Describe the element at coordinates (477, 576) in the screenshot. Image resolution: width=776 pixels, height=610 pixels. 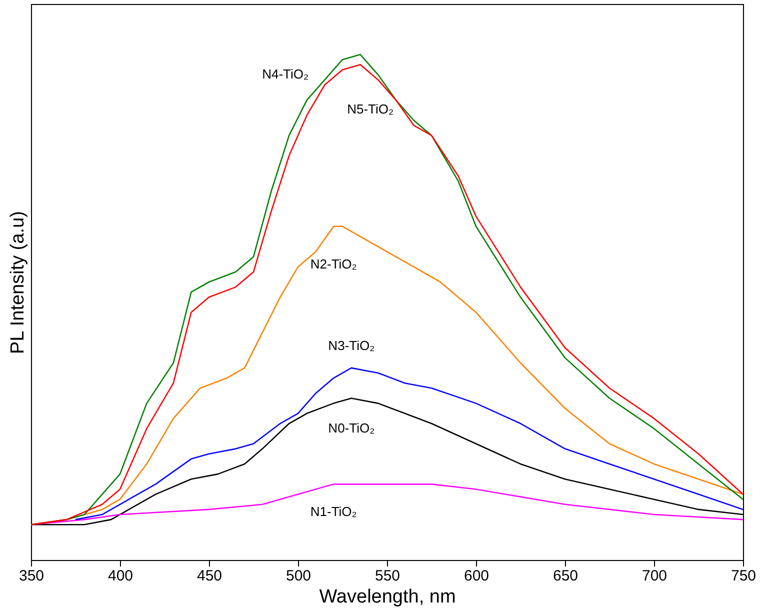
I see `x-tick-label: 600` at that location.